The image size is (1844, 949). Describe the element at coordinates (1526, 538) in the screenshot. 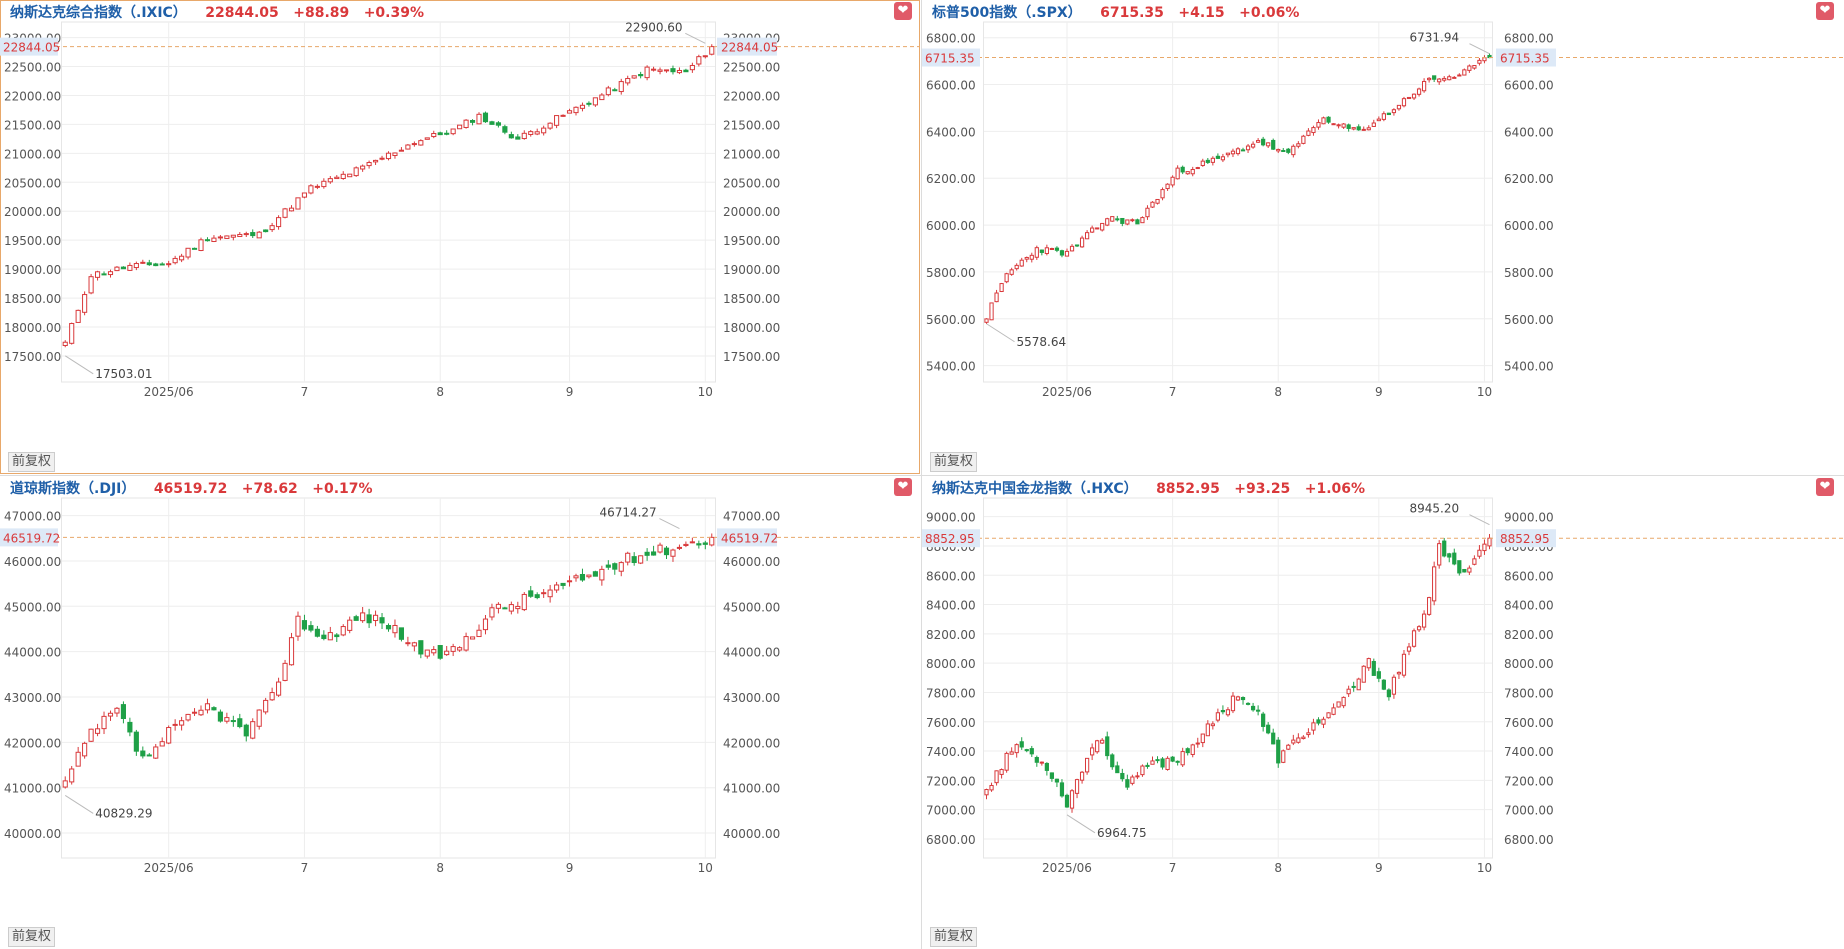

I see `last-price-tag-right-bg` at that location.